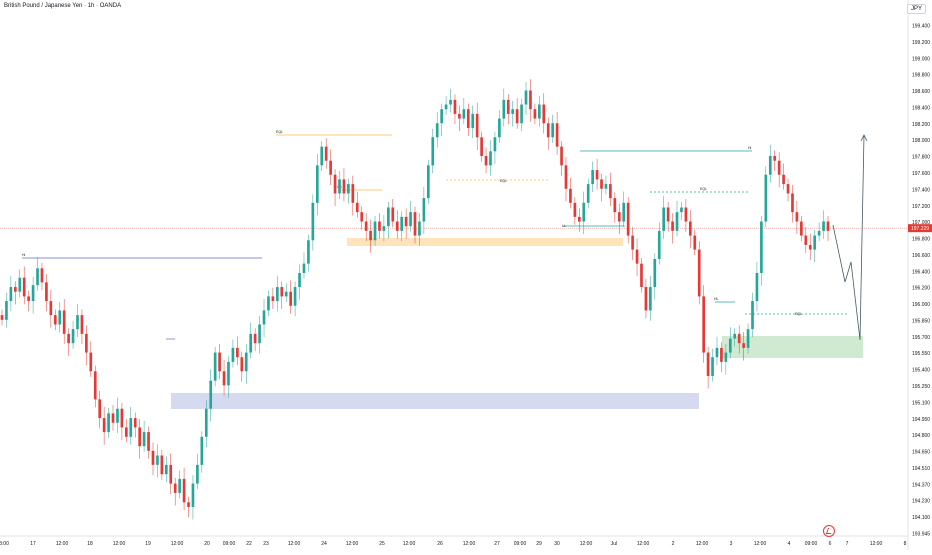 The height and width of the screenshot is (555, 932). What do you see at coordinates (24, 255) in the screenshot?
I see `annotation-label_a: Hi` at bounding box center [24, 255].